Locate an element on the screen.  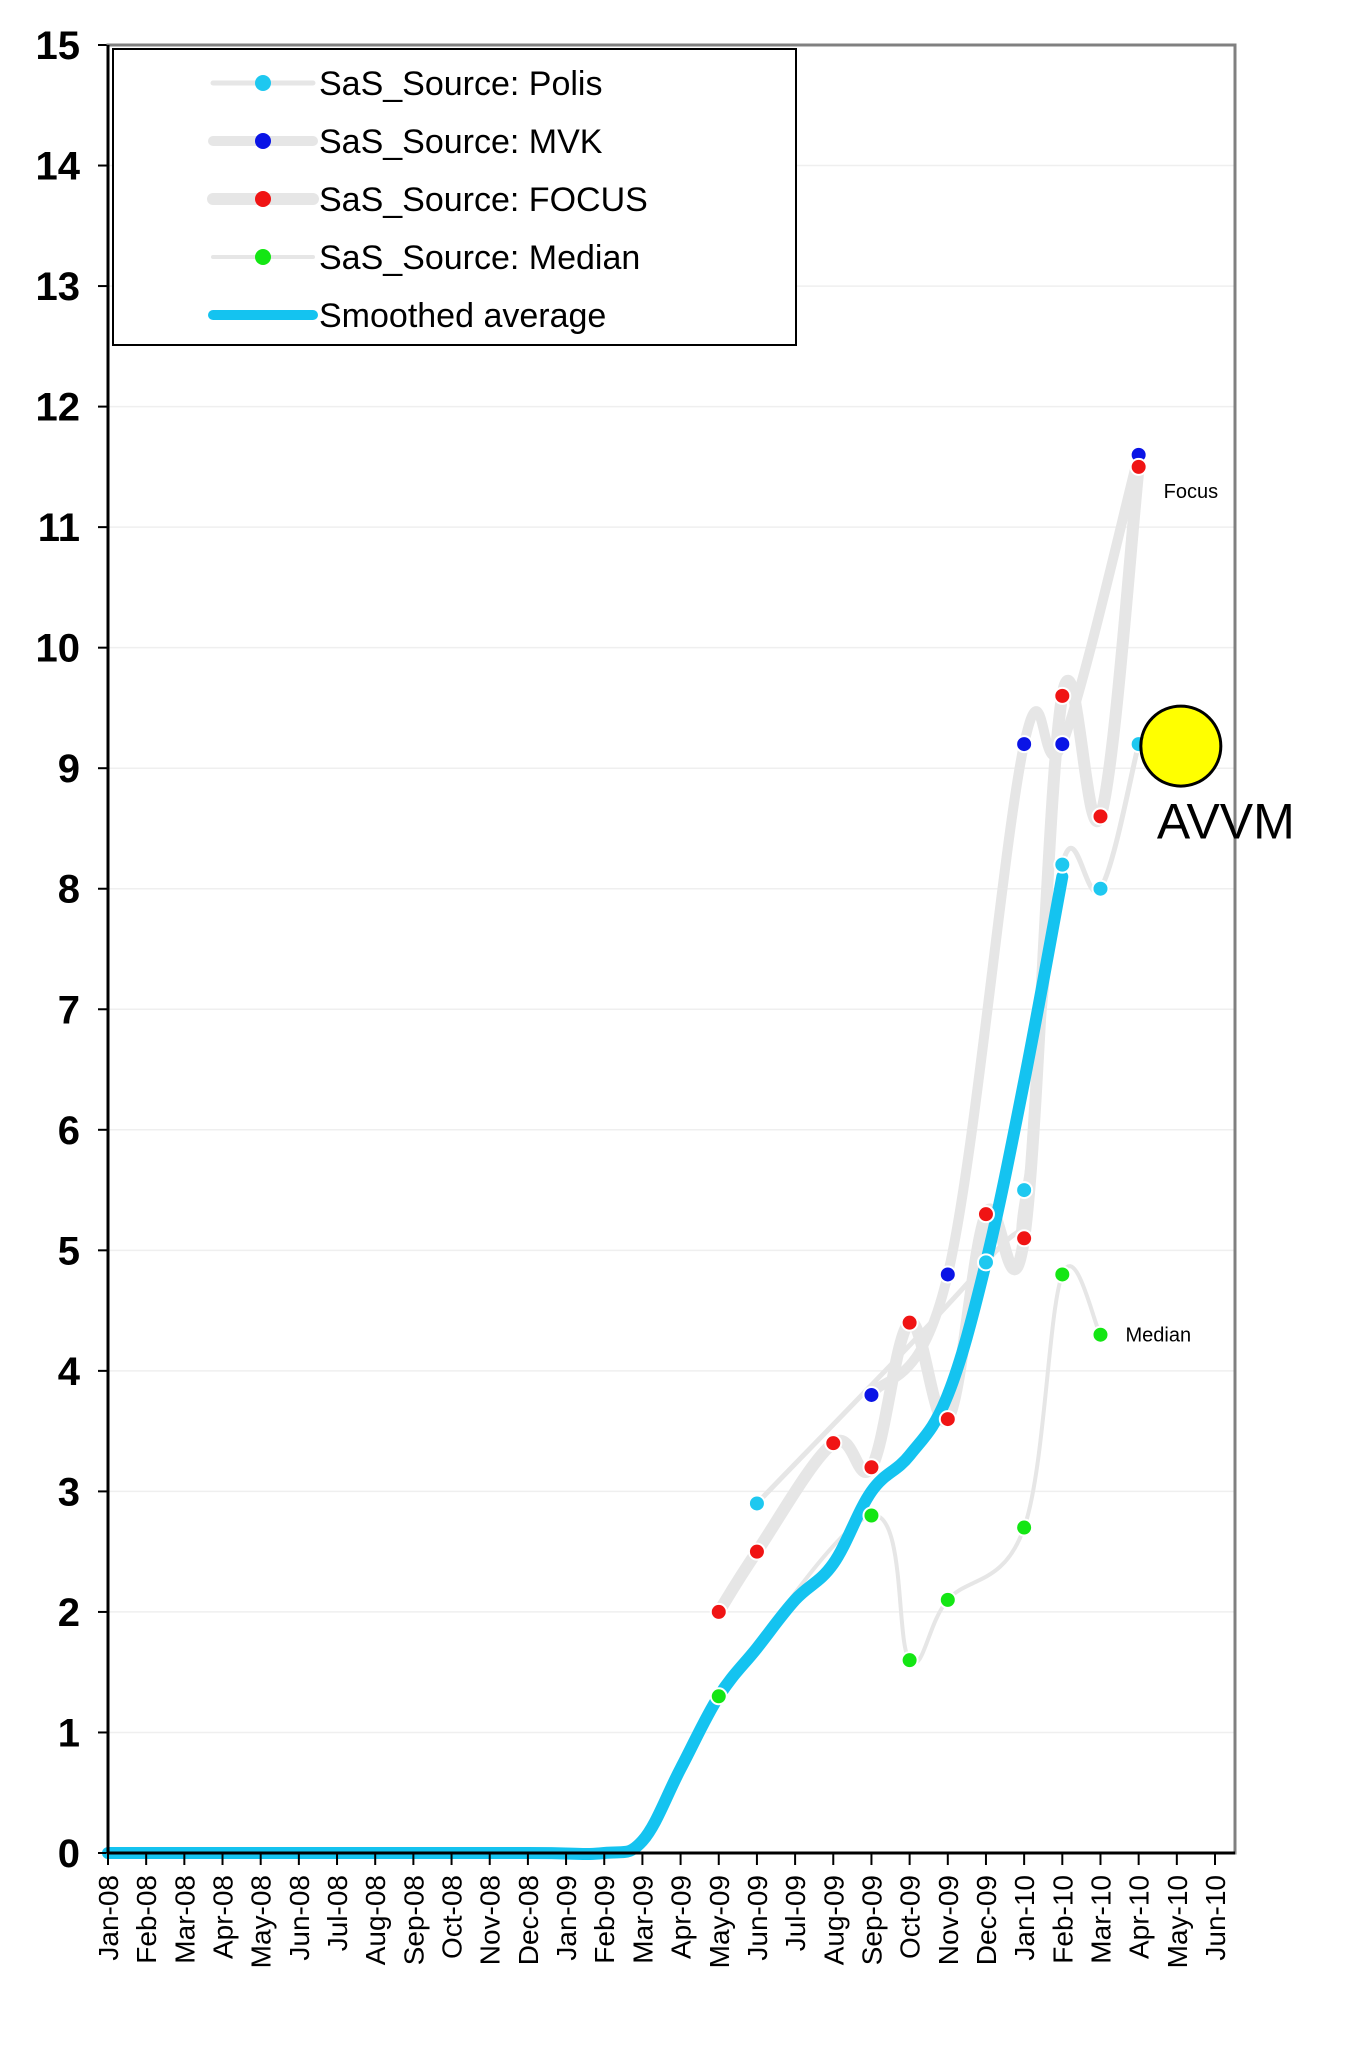
xtick-label: Nov-09 is located at coordinates (948, 1920).